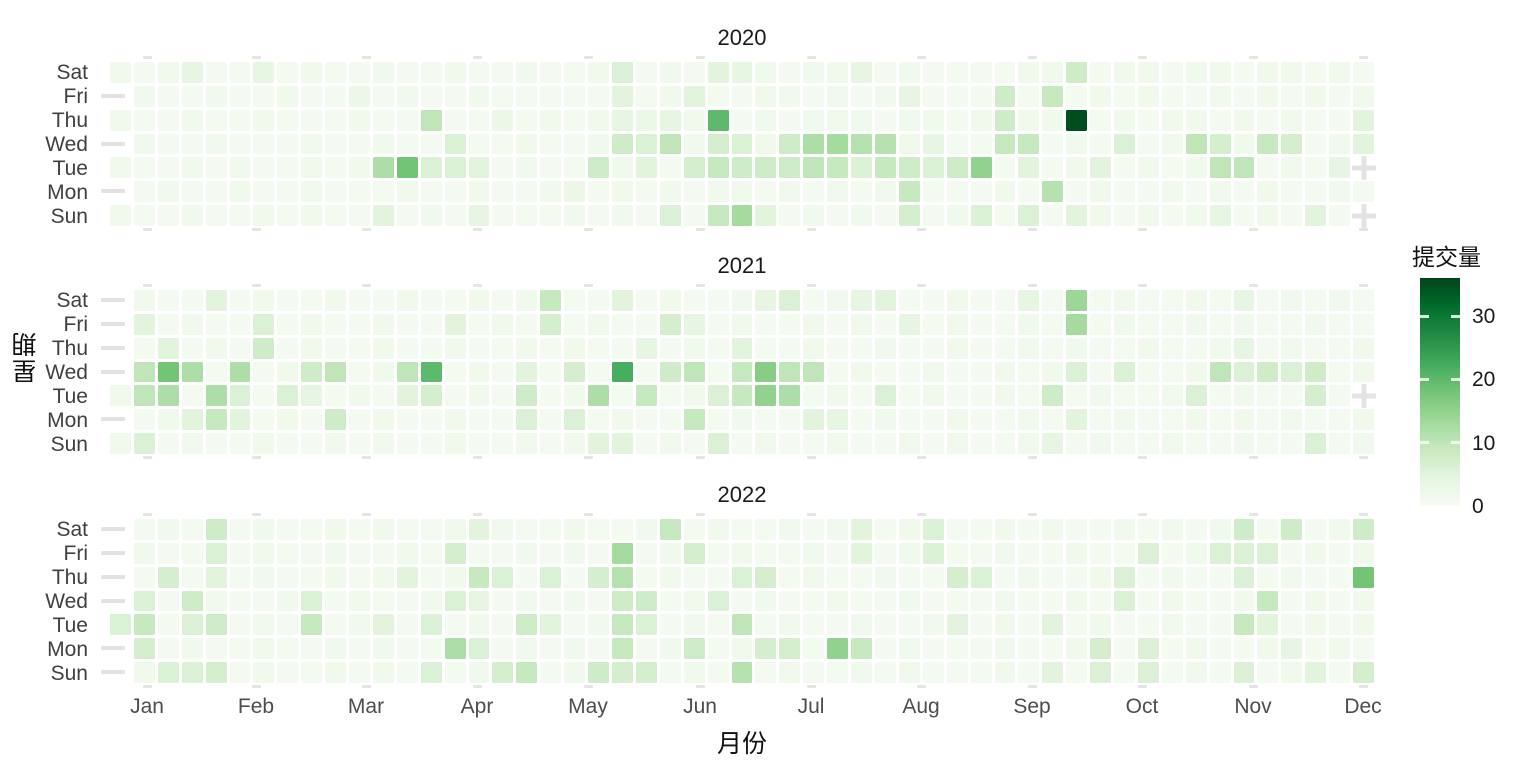 The image size is (1536, 768). Describe the element at coordinates (50, 372) in the screenshot. I see `weekday-axis-2021: Sat Fri Thu Wed Tue Mon Sun` at that location.